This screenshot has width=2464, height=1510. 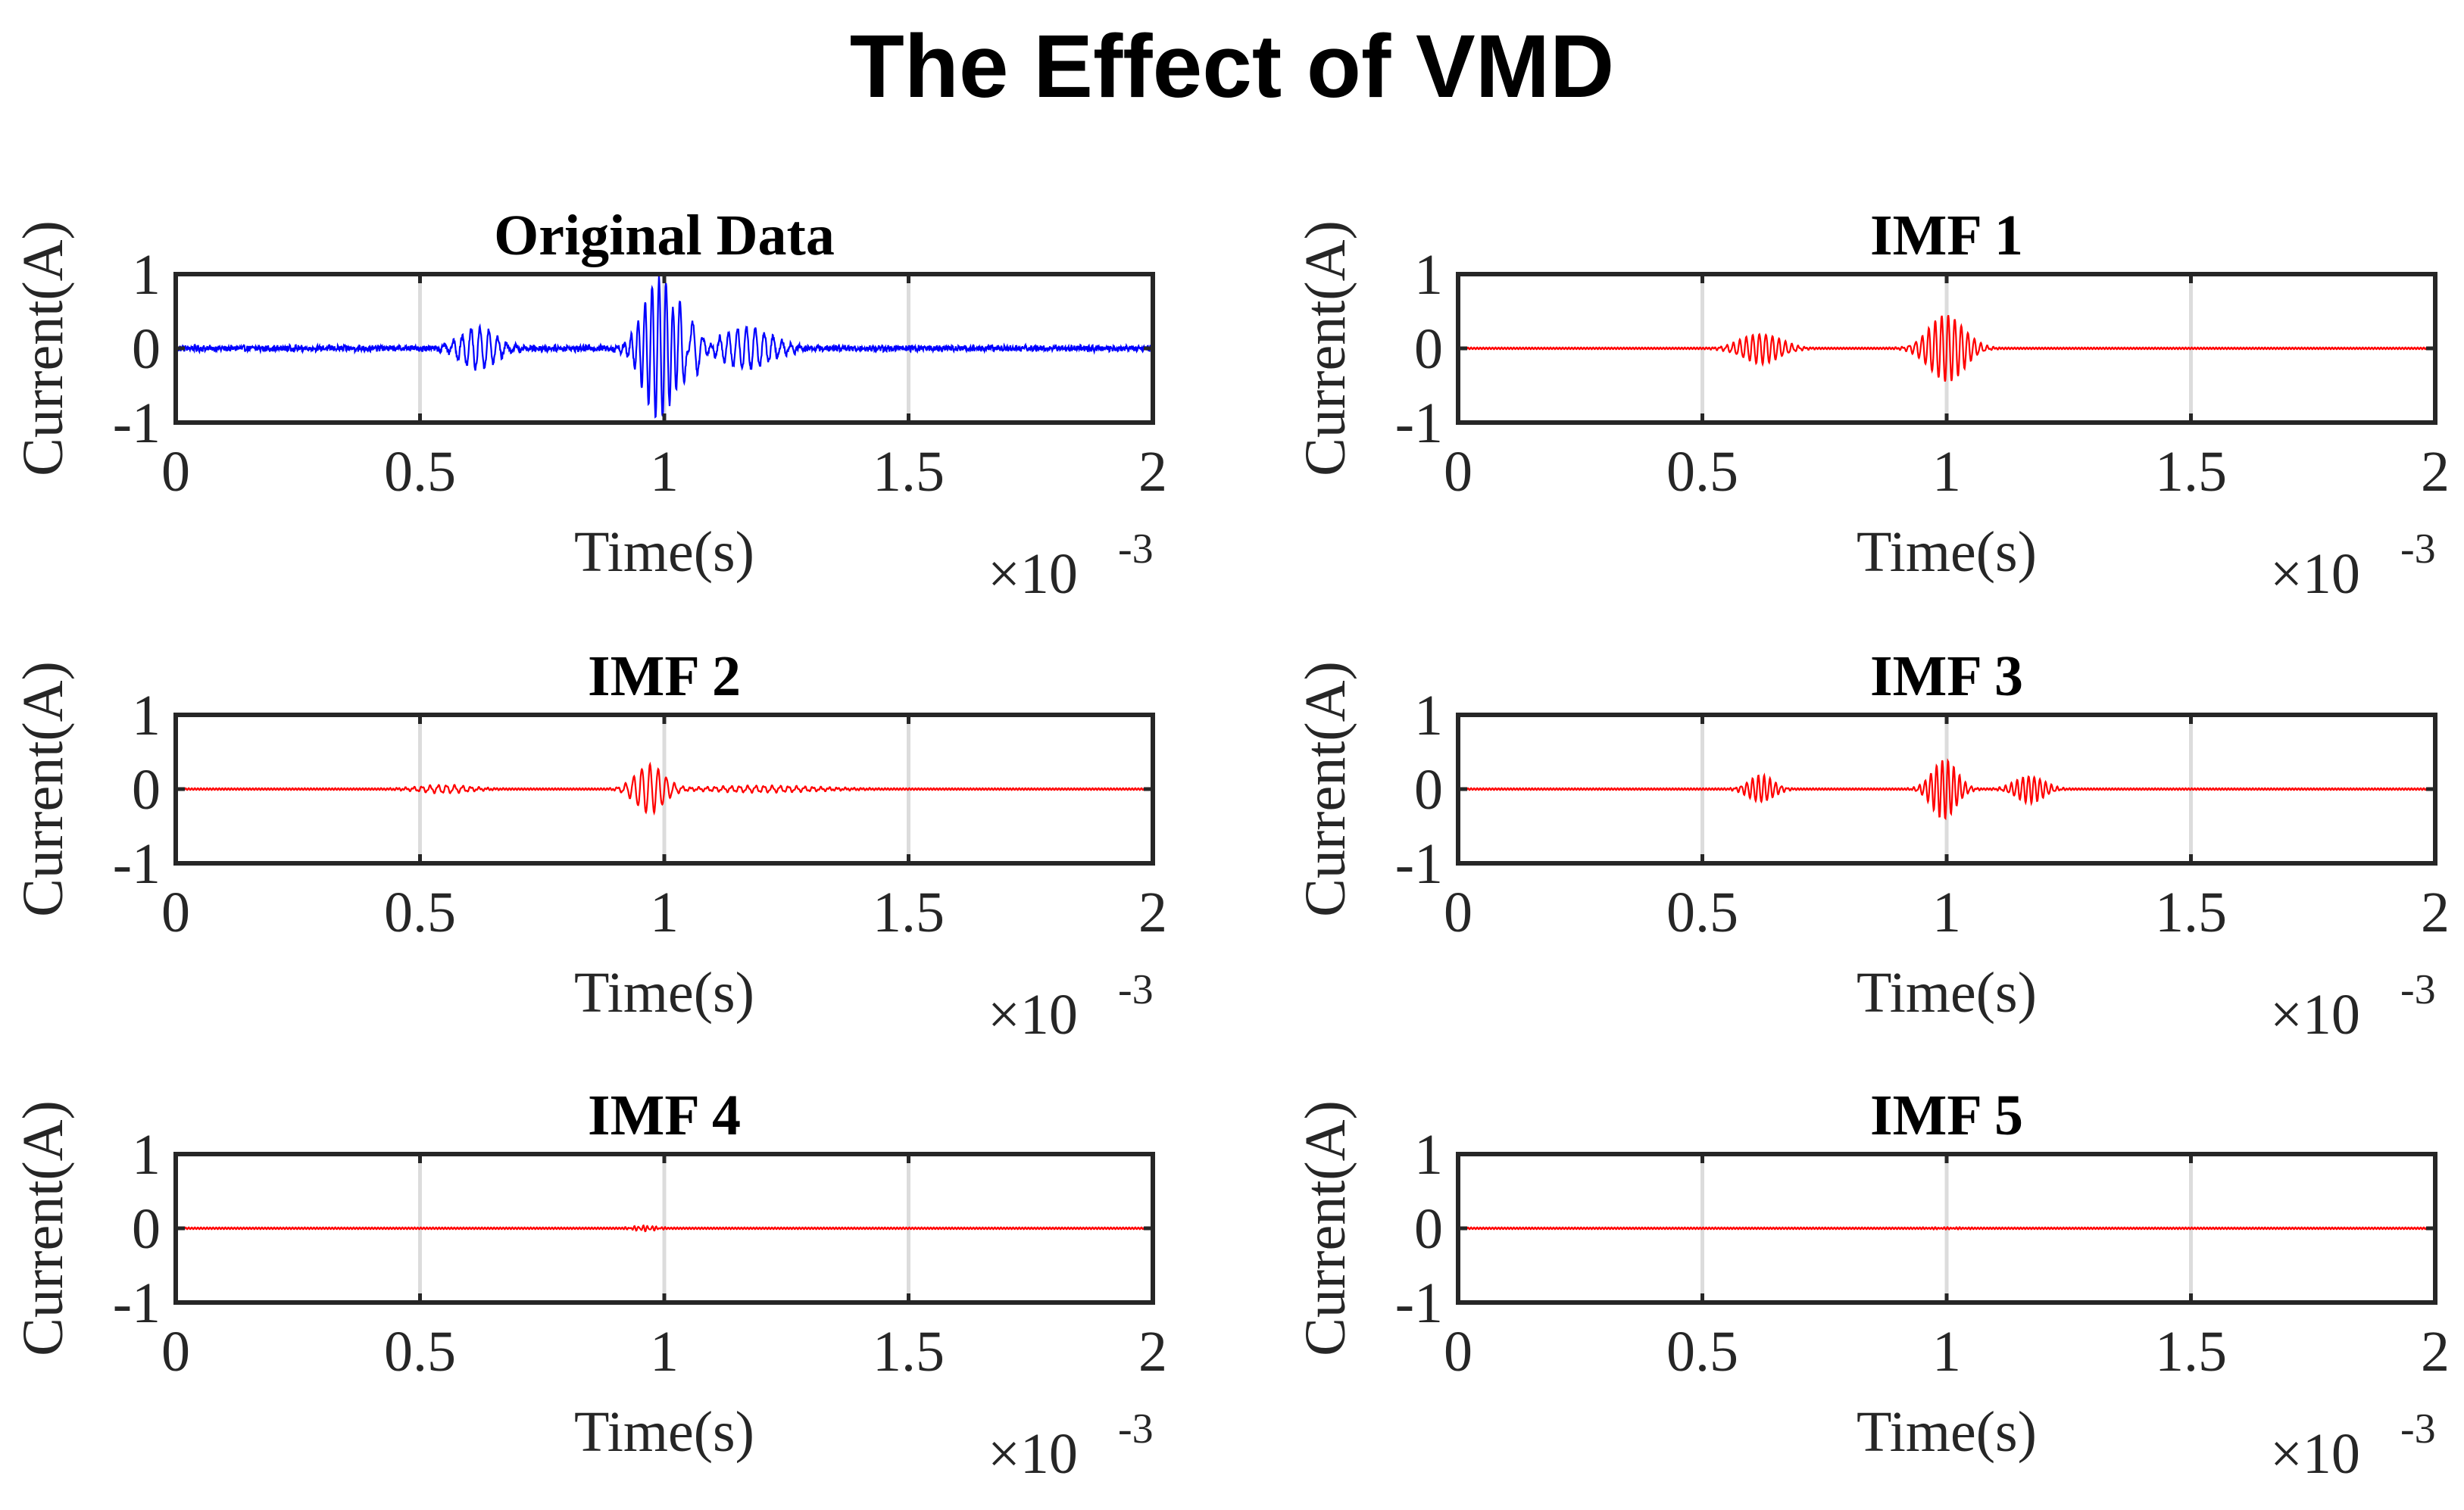 I want to click on subplot-title: IMF 2, so click(x=664, y=676).